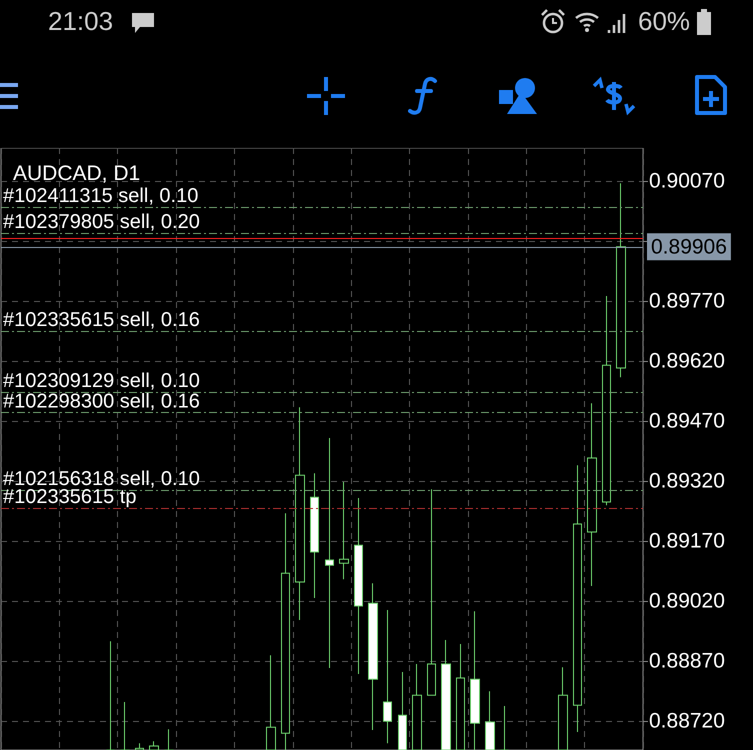 The image size is (753, 750). I want to click on ref-line-label: #102309129 sell, 0.10, so click(101, 381).